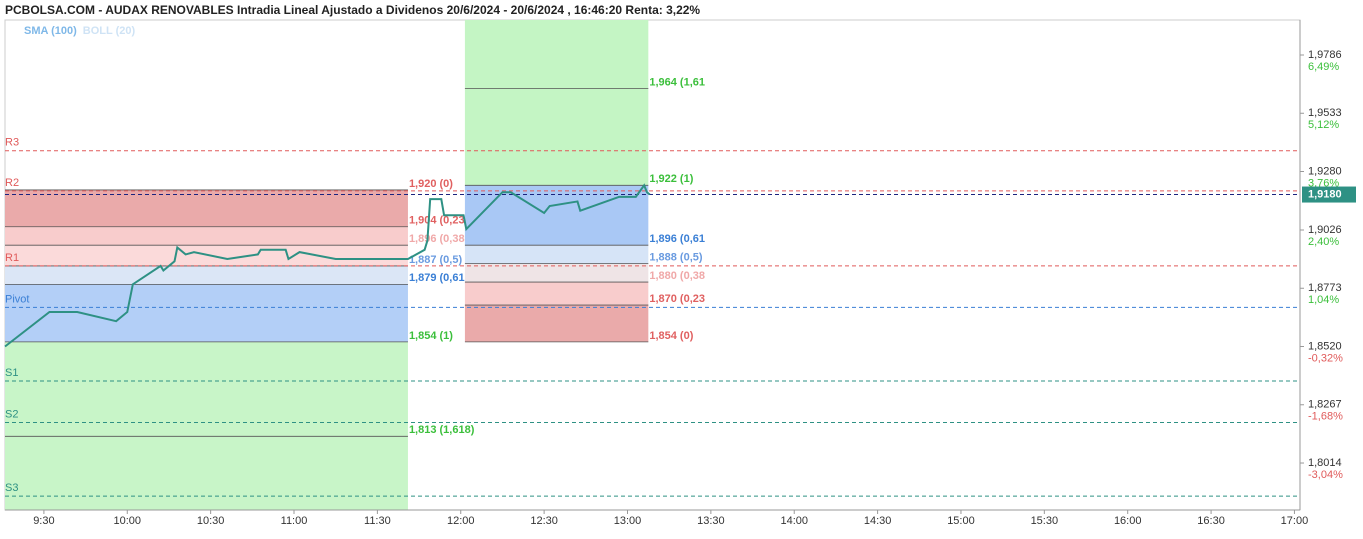 This screenshot has width=1363, height=539. What do you see at coordinates (1323, 300) in the screenshot?
I see `y-tick-percent: 1,04%` at bounding box center [1323, 300].